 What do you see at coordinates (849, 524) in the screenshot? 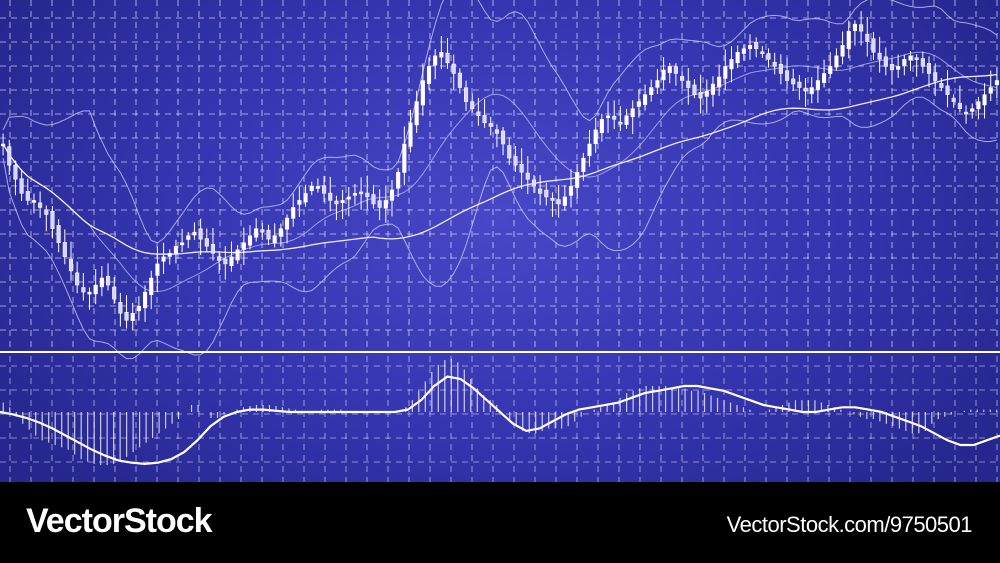
I see `image-credit: VectorStock.com/9750501` at bounding box center [849, 524].